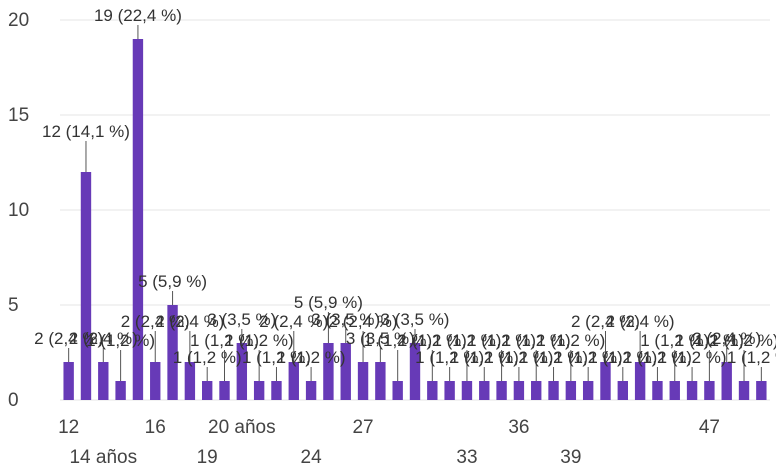 The height and width of the screenshot is (472, 776). Describe the element at coordinates (86, 131) in the screenshot. I see `data-label: 12 (14,1 %)` at that location.